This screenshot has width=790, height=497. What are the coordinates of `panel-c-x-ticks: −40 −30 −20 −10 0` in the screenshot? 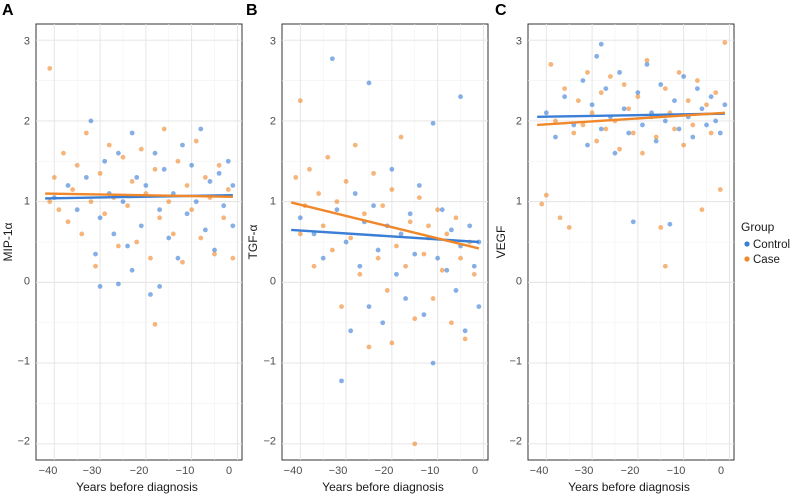 It's located at (627, 471).